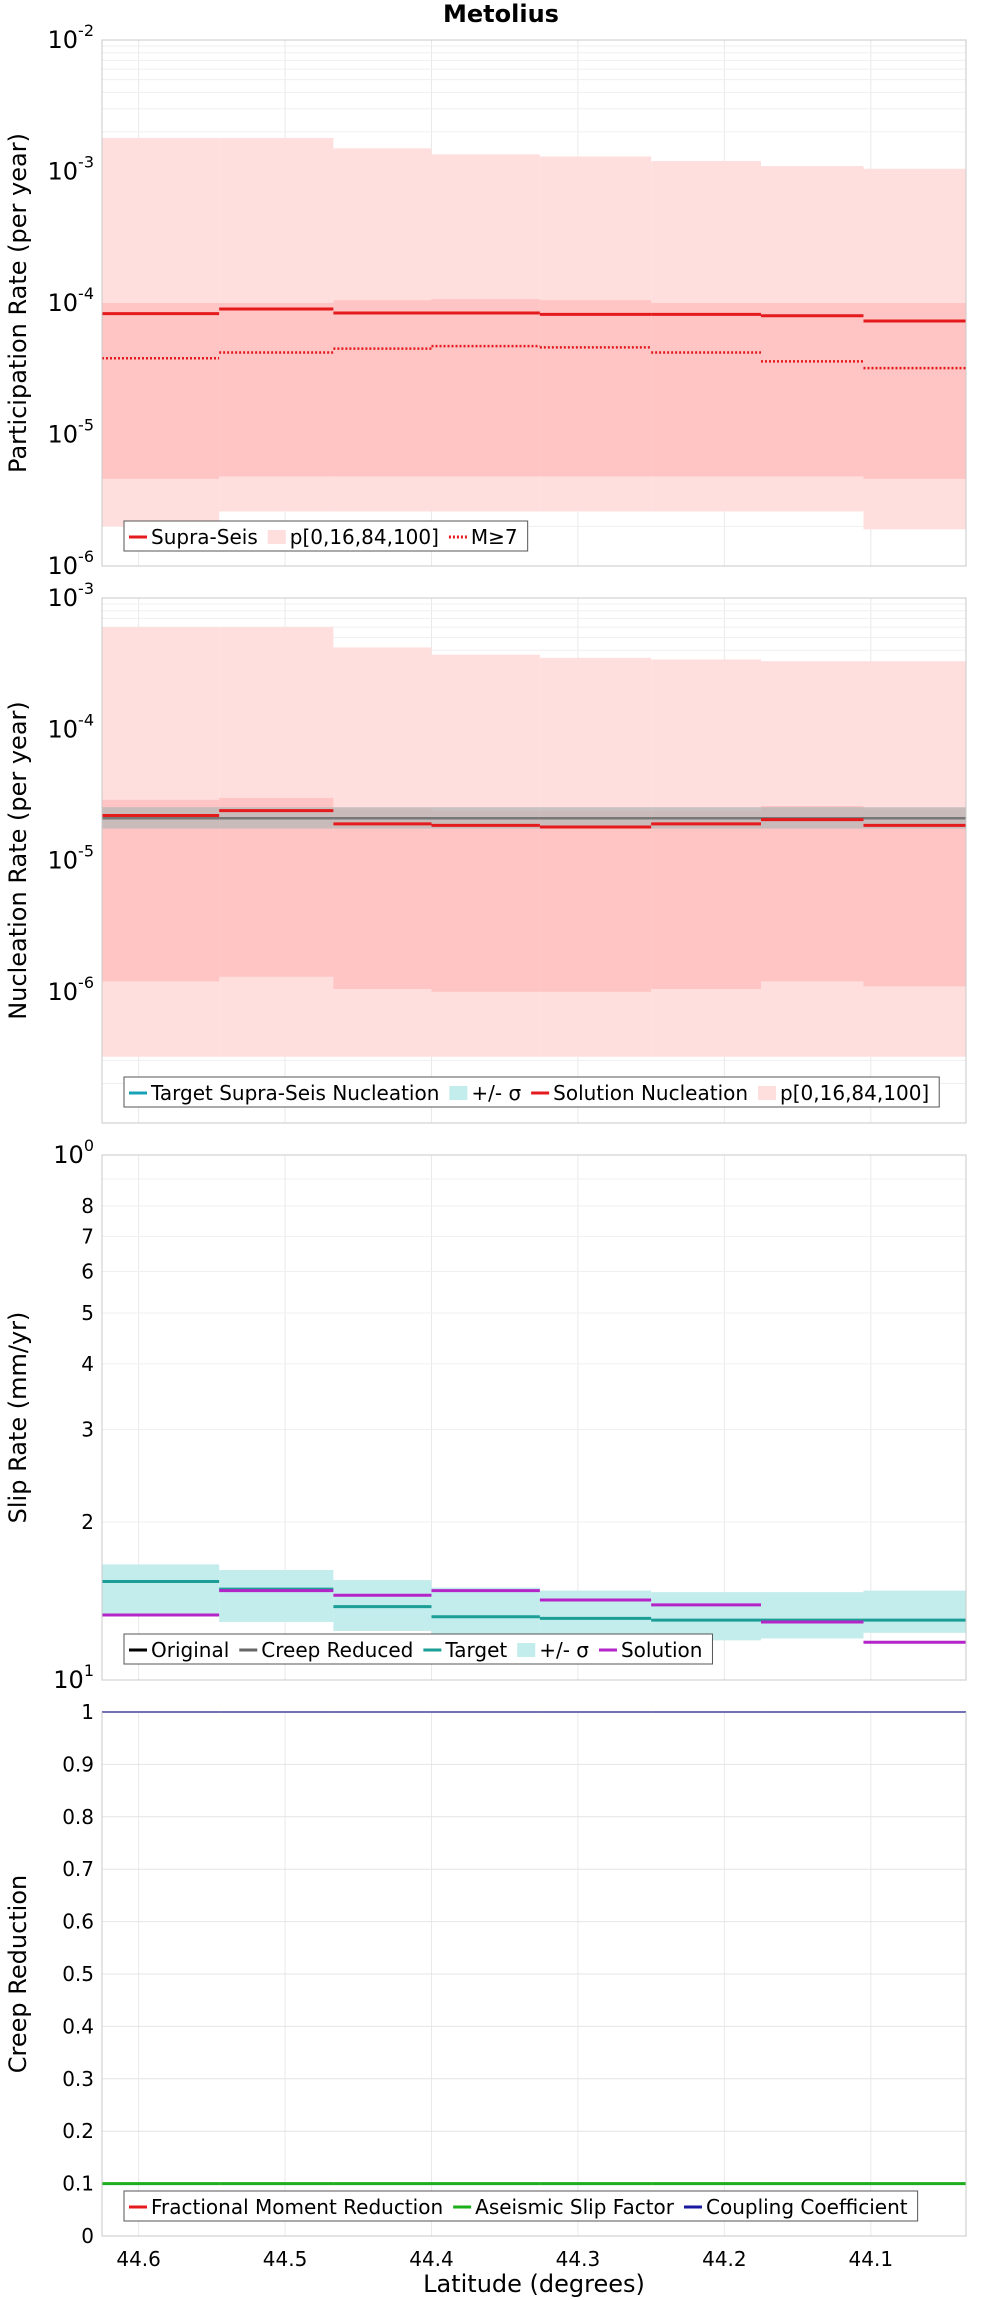  Describe the element at coordinates (575, 2207) in the screenshot. I see `legend-label: Aseismic Slip Factor` at that location.